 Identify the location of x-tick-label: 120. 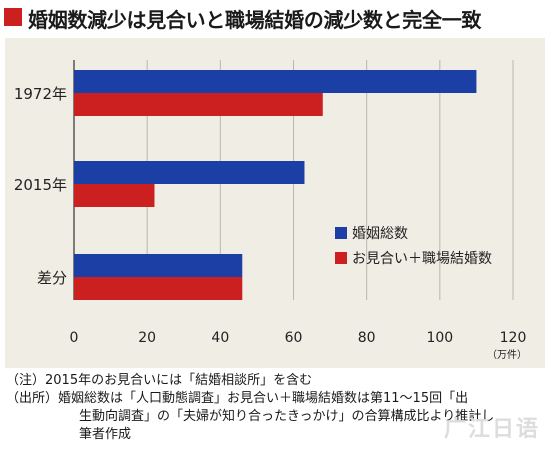
(513, 338).